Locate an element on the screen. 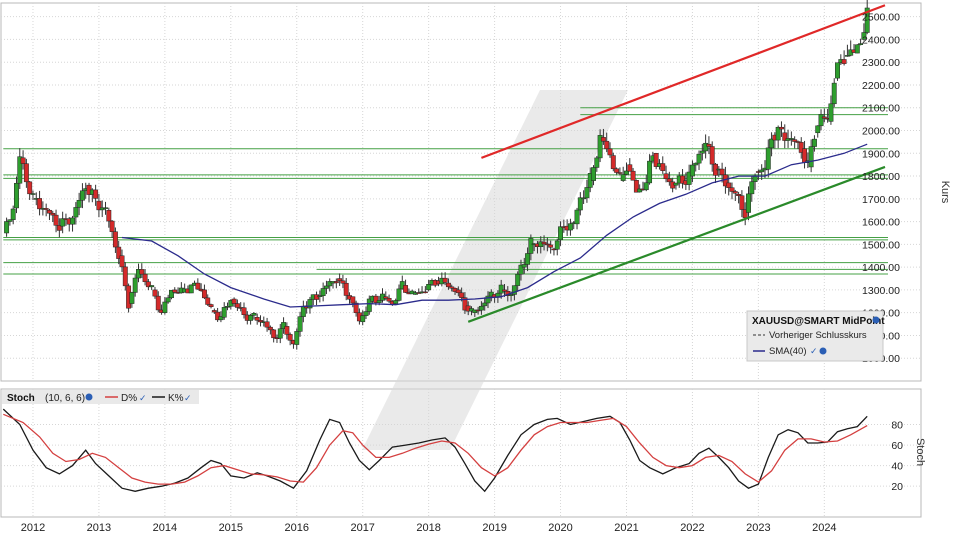  stoch-settings-icon is located at coordinates (89, 397).